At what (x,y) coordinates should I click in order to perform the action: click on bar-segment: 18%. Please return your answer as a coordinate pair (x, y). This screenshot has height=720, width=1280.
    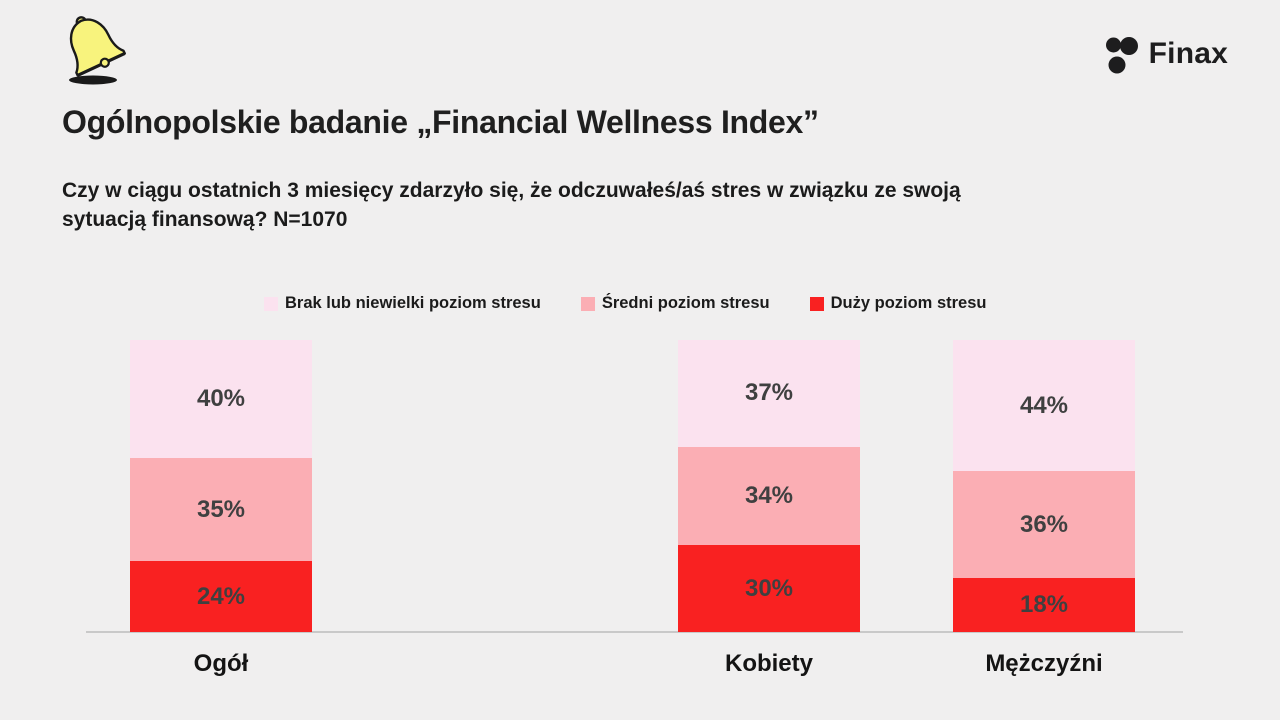
    Looking at the image, I should click on (1044, 605).